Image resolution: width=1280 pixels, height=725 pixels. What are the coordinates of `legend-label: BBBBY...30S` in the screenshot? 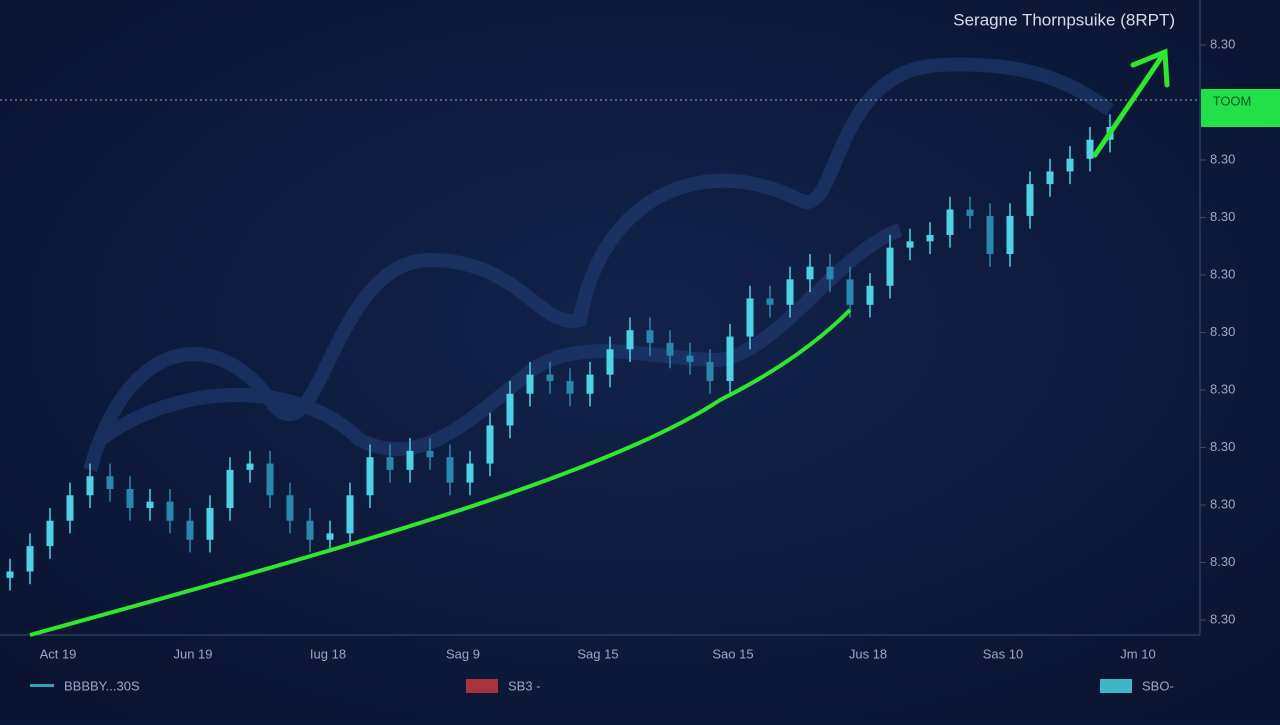 It's located at (102, 685).